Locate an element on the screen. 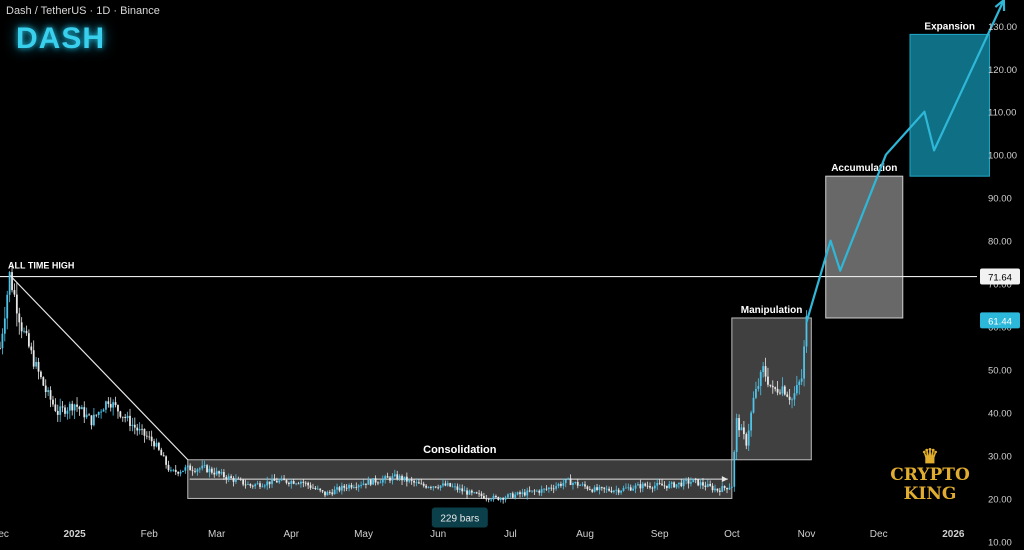 This screenshot has height=550, width=1024. x-tick-label: Nov is located at coordinates (807, 534).